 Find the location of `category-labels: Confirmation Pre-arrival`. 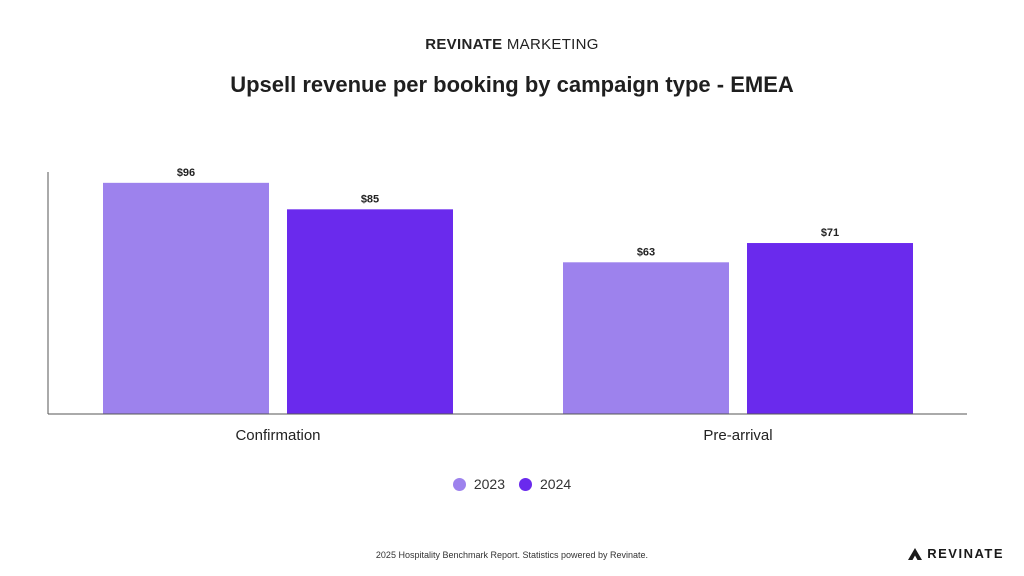

category-labels: Confirmation Pre-arrival is located at coordinates (503, 435).